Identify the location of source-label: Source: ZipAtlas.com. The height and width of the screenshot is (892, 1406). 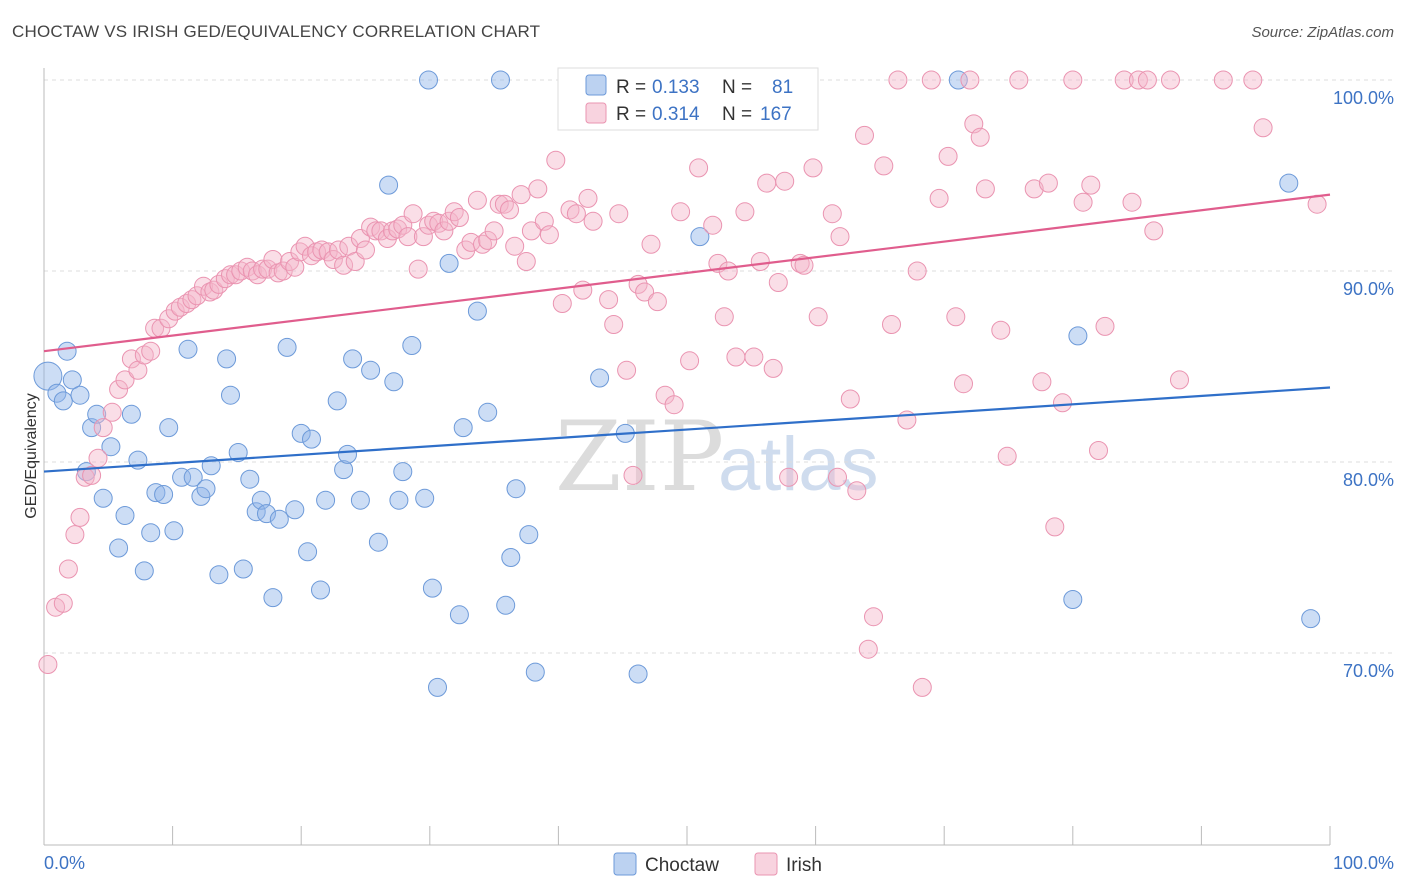
(1322, 32).